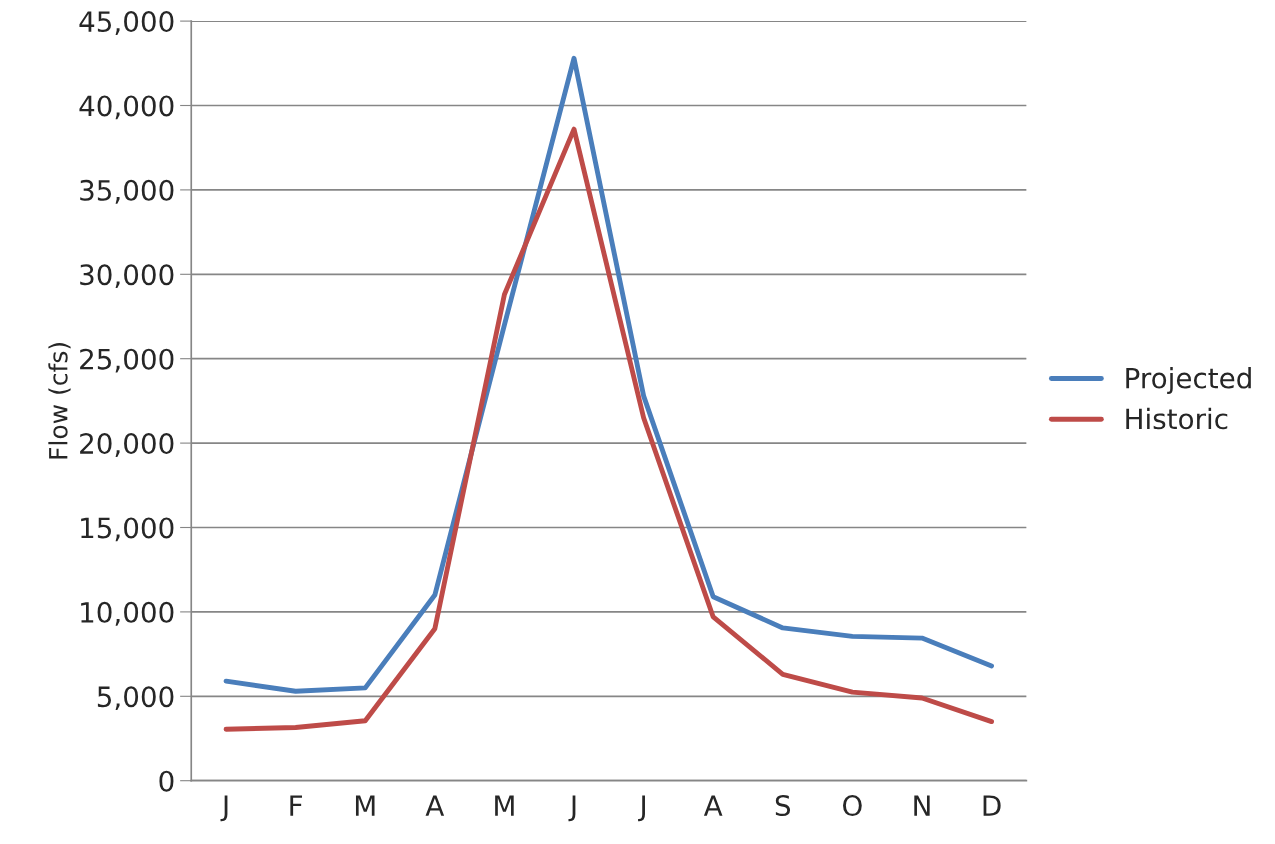  I want to click on x-tick-label: N, so click(922, 805).